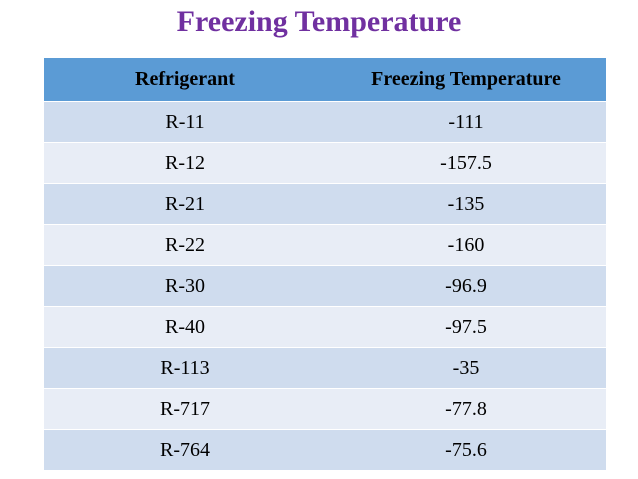 This screenshot has width=638, height=479. Describe the element at coordinates (185, 409) in the screenshot. I see `refrigerant-cell: R-717` at that location.